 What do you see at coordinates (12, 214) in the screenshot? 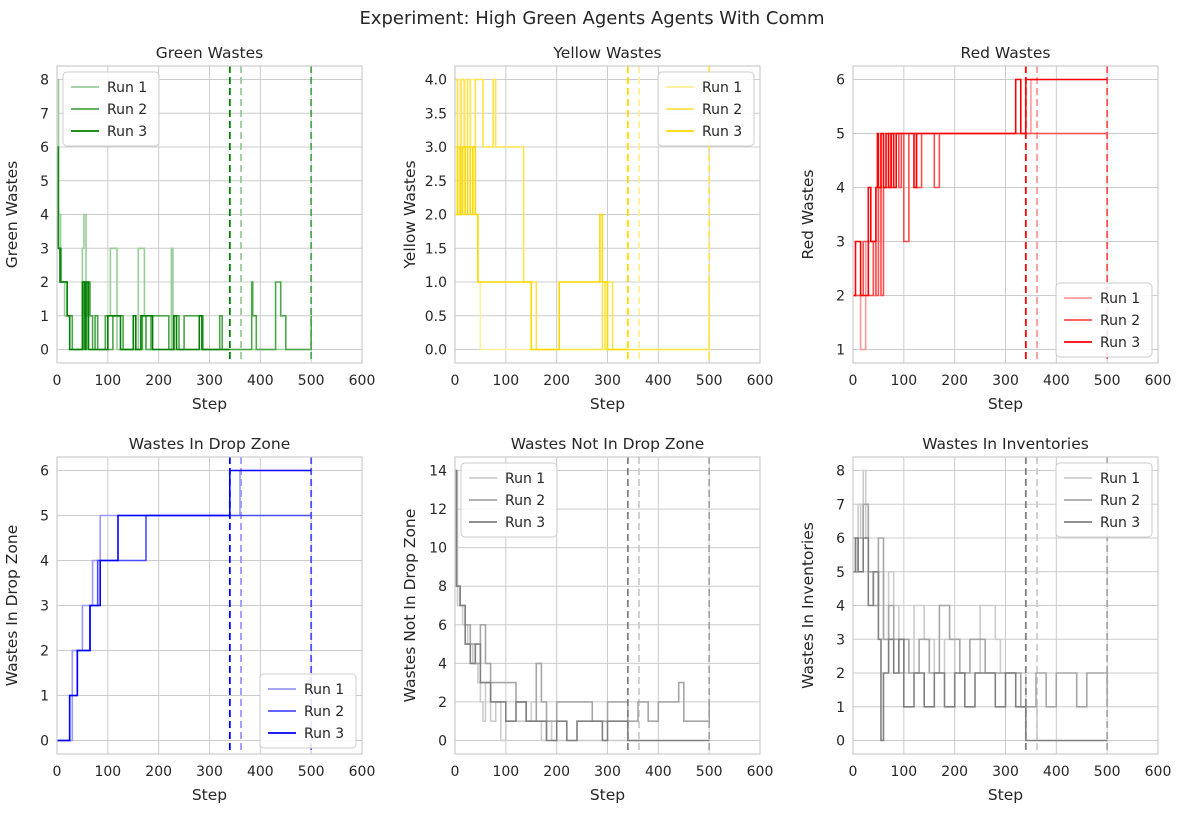
I see `y-axis-label: Green Wastes` at bounding box center [12, 214].